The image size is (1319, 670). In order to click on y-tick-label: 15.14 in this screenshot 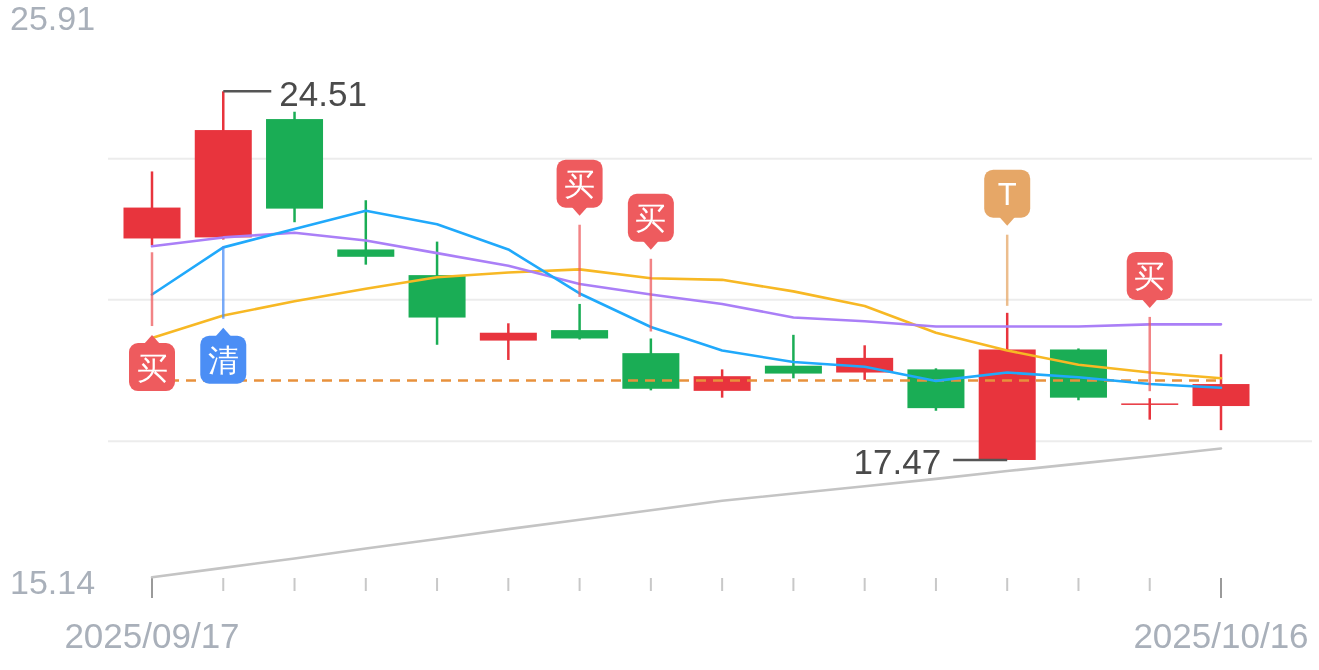, I will do `click(53, 582)`.